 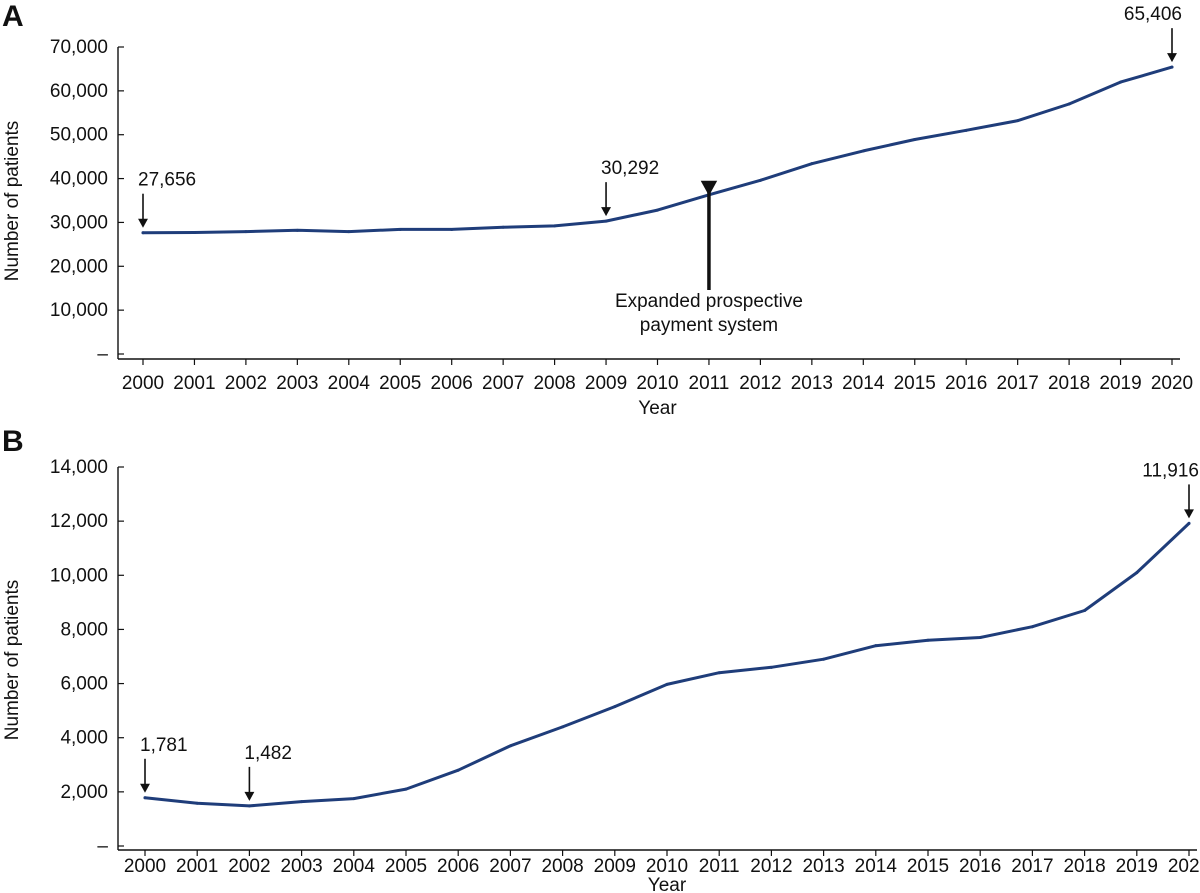 What do you see at coordinates (12, 660) in the screenshot?
I see `y-axis-title: Number of patients` at bounding box center [12, 660].